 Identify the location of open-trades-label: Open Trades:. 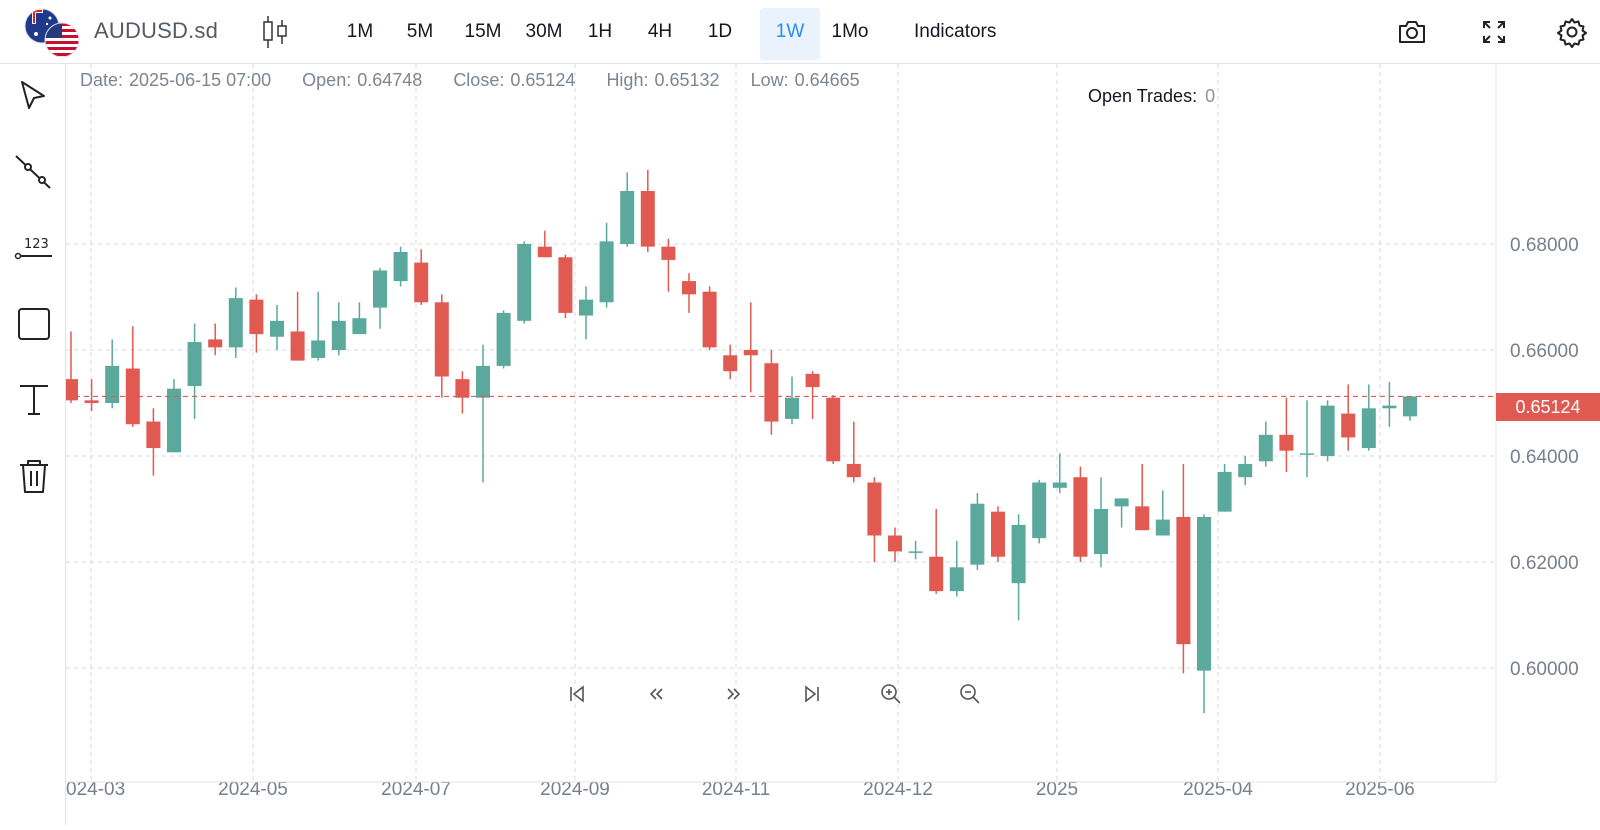
(1143, 96).